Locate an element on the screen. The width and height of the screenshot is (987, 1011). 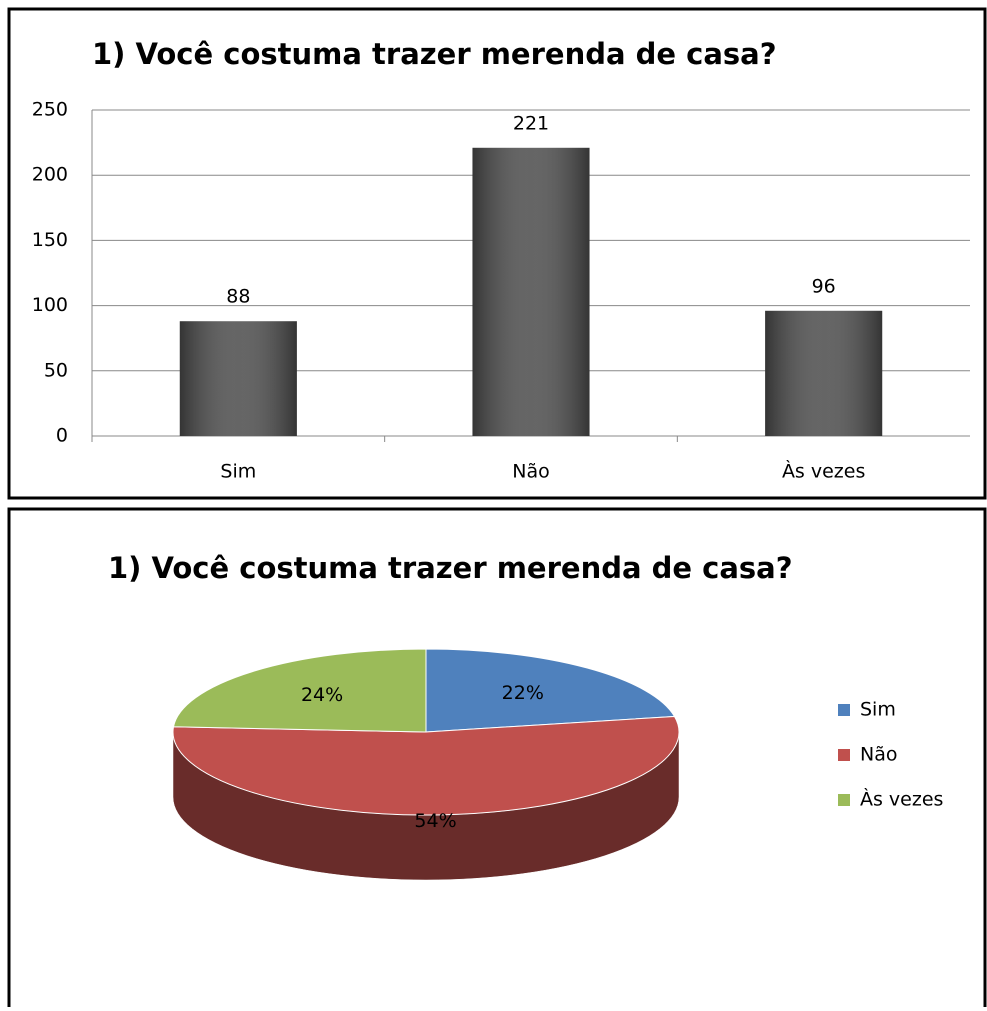
y-tick-label: 0 is located at coordinates (62, 436).